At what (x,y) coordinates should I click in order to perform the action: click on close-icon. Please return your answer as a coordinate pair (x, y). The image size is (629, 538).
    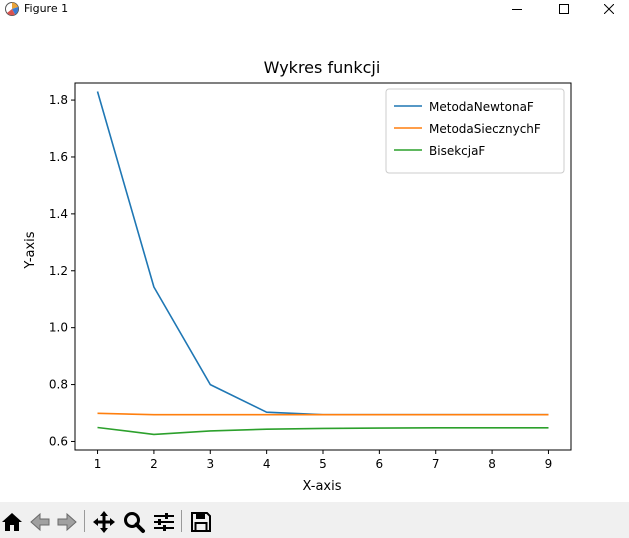
    Looking at the image, I should click on (609, 9).